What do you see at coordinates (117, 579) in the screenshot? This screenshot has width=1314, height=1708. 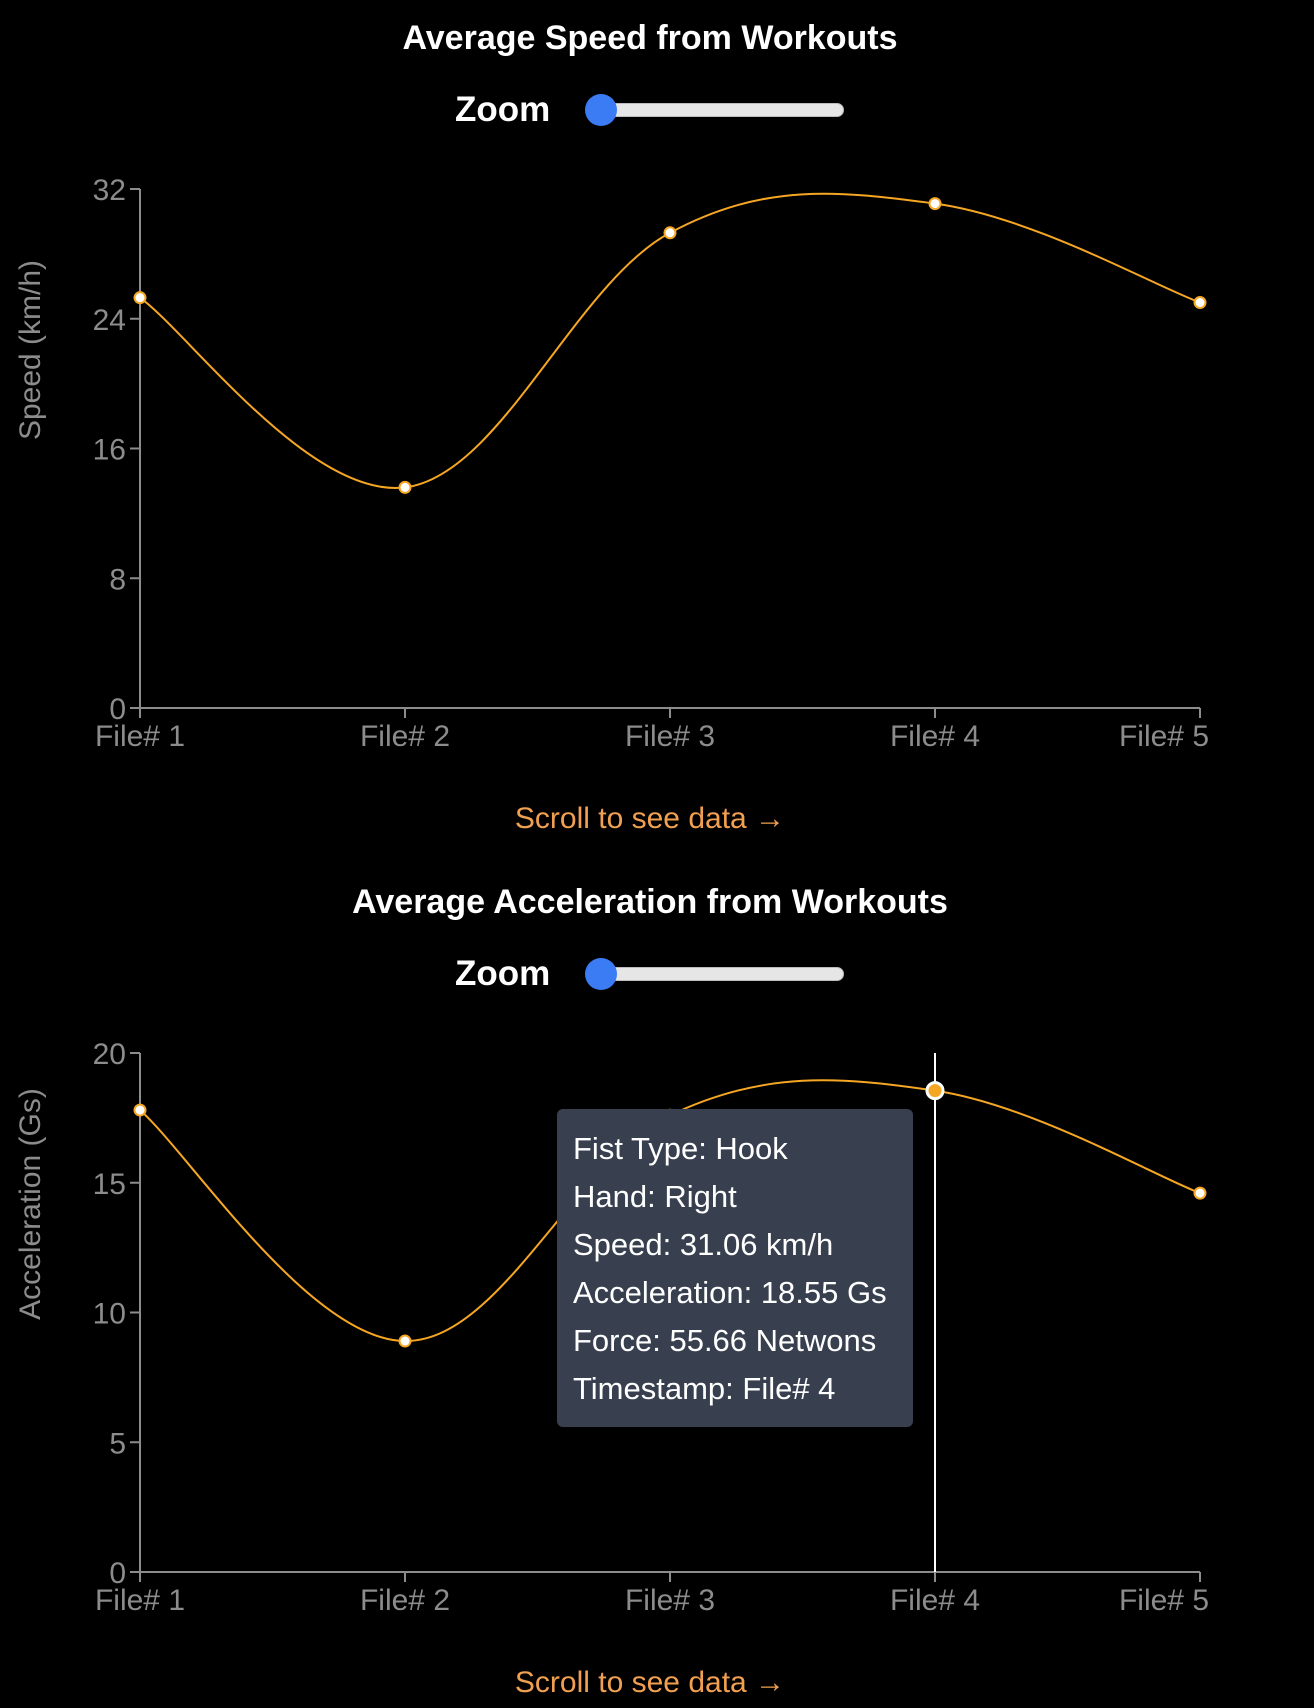 I see `speed-y-tick-label: 8` at bounding box center [117, 579].